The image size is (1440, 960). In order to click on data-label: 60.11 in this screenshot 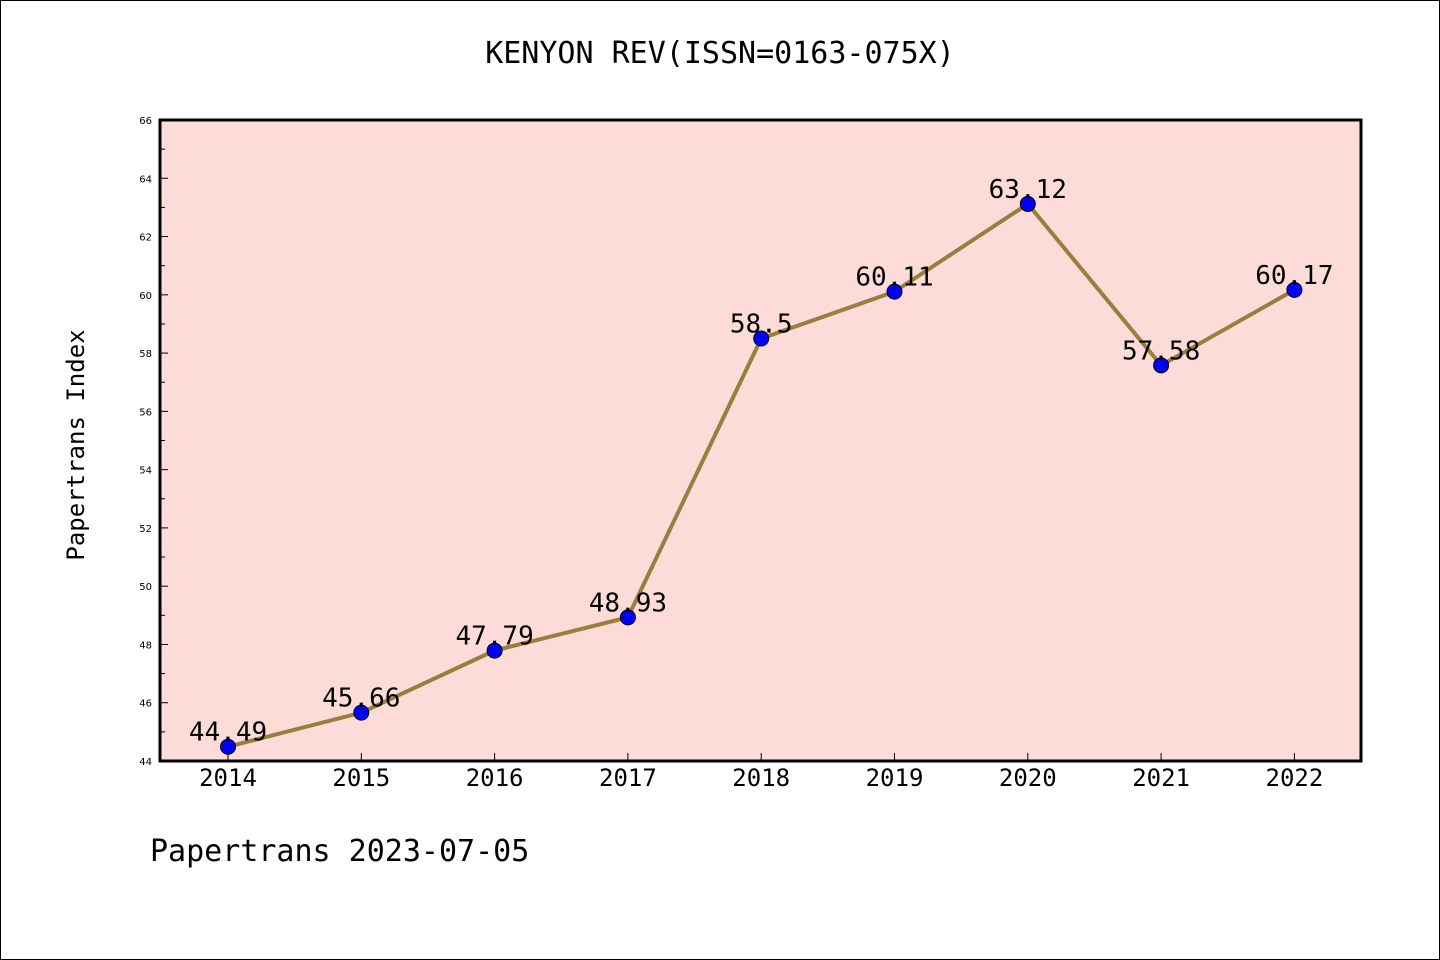, I will do `click(894, 278)`.